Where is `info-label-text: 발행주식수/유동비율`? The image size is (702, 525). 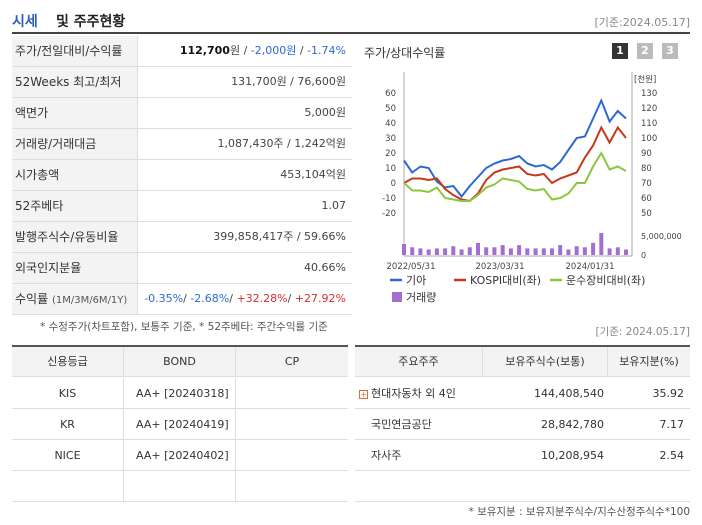
info-label-text: 발행주식수/유동비율 is located at coordinates (67, 237).